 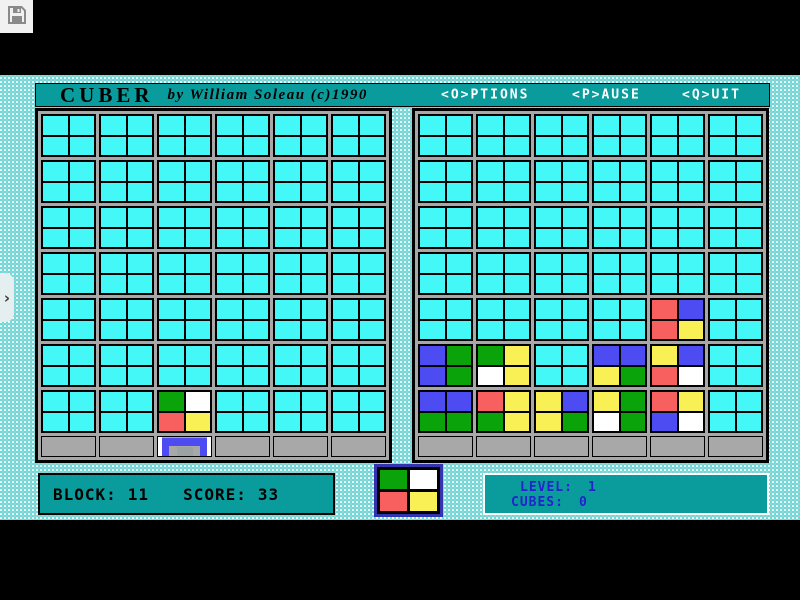 What do you see at coordinates (639, 502) in the screenshot?
I see `cubes-line: CUBES: 0` at bounding box center [639, 502].